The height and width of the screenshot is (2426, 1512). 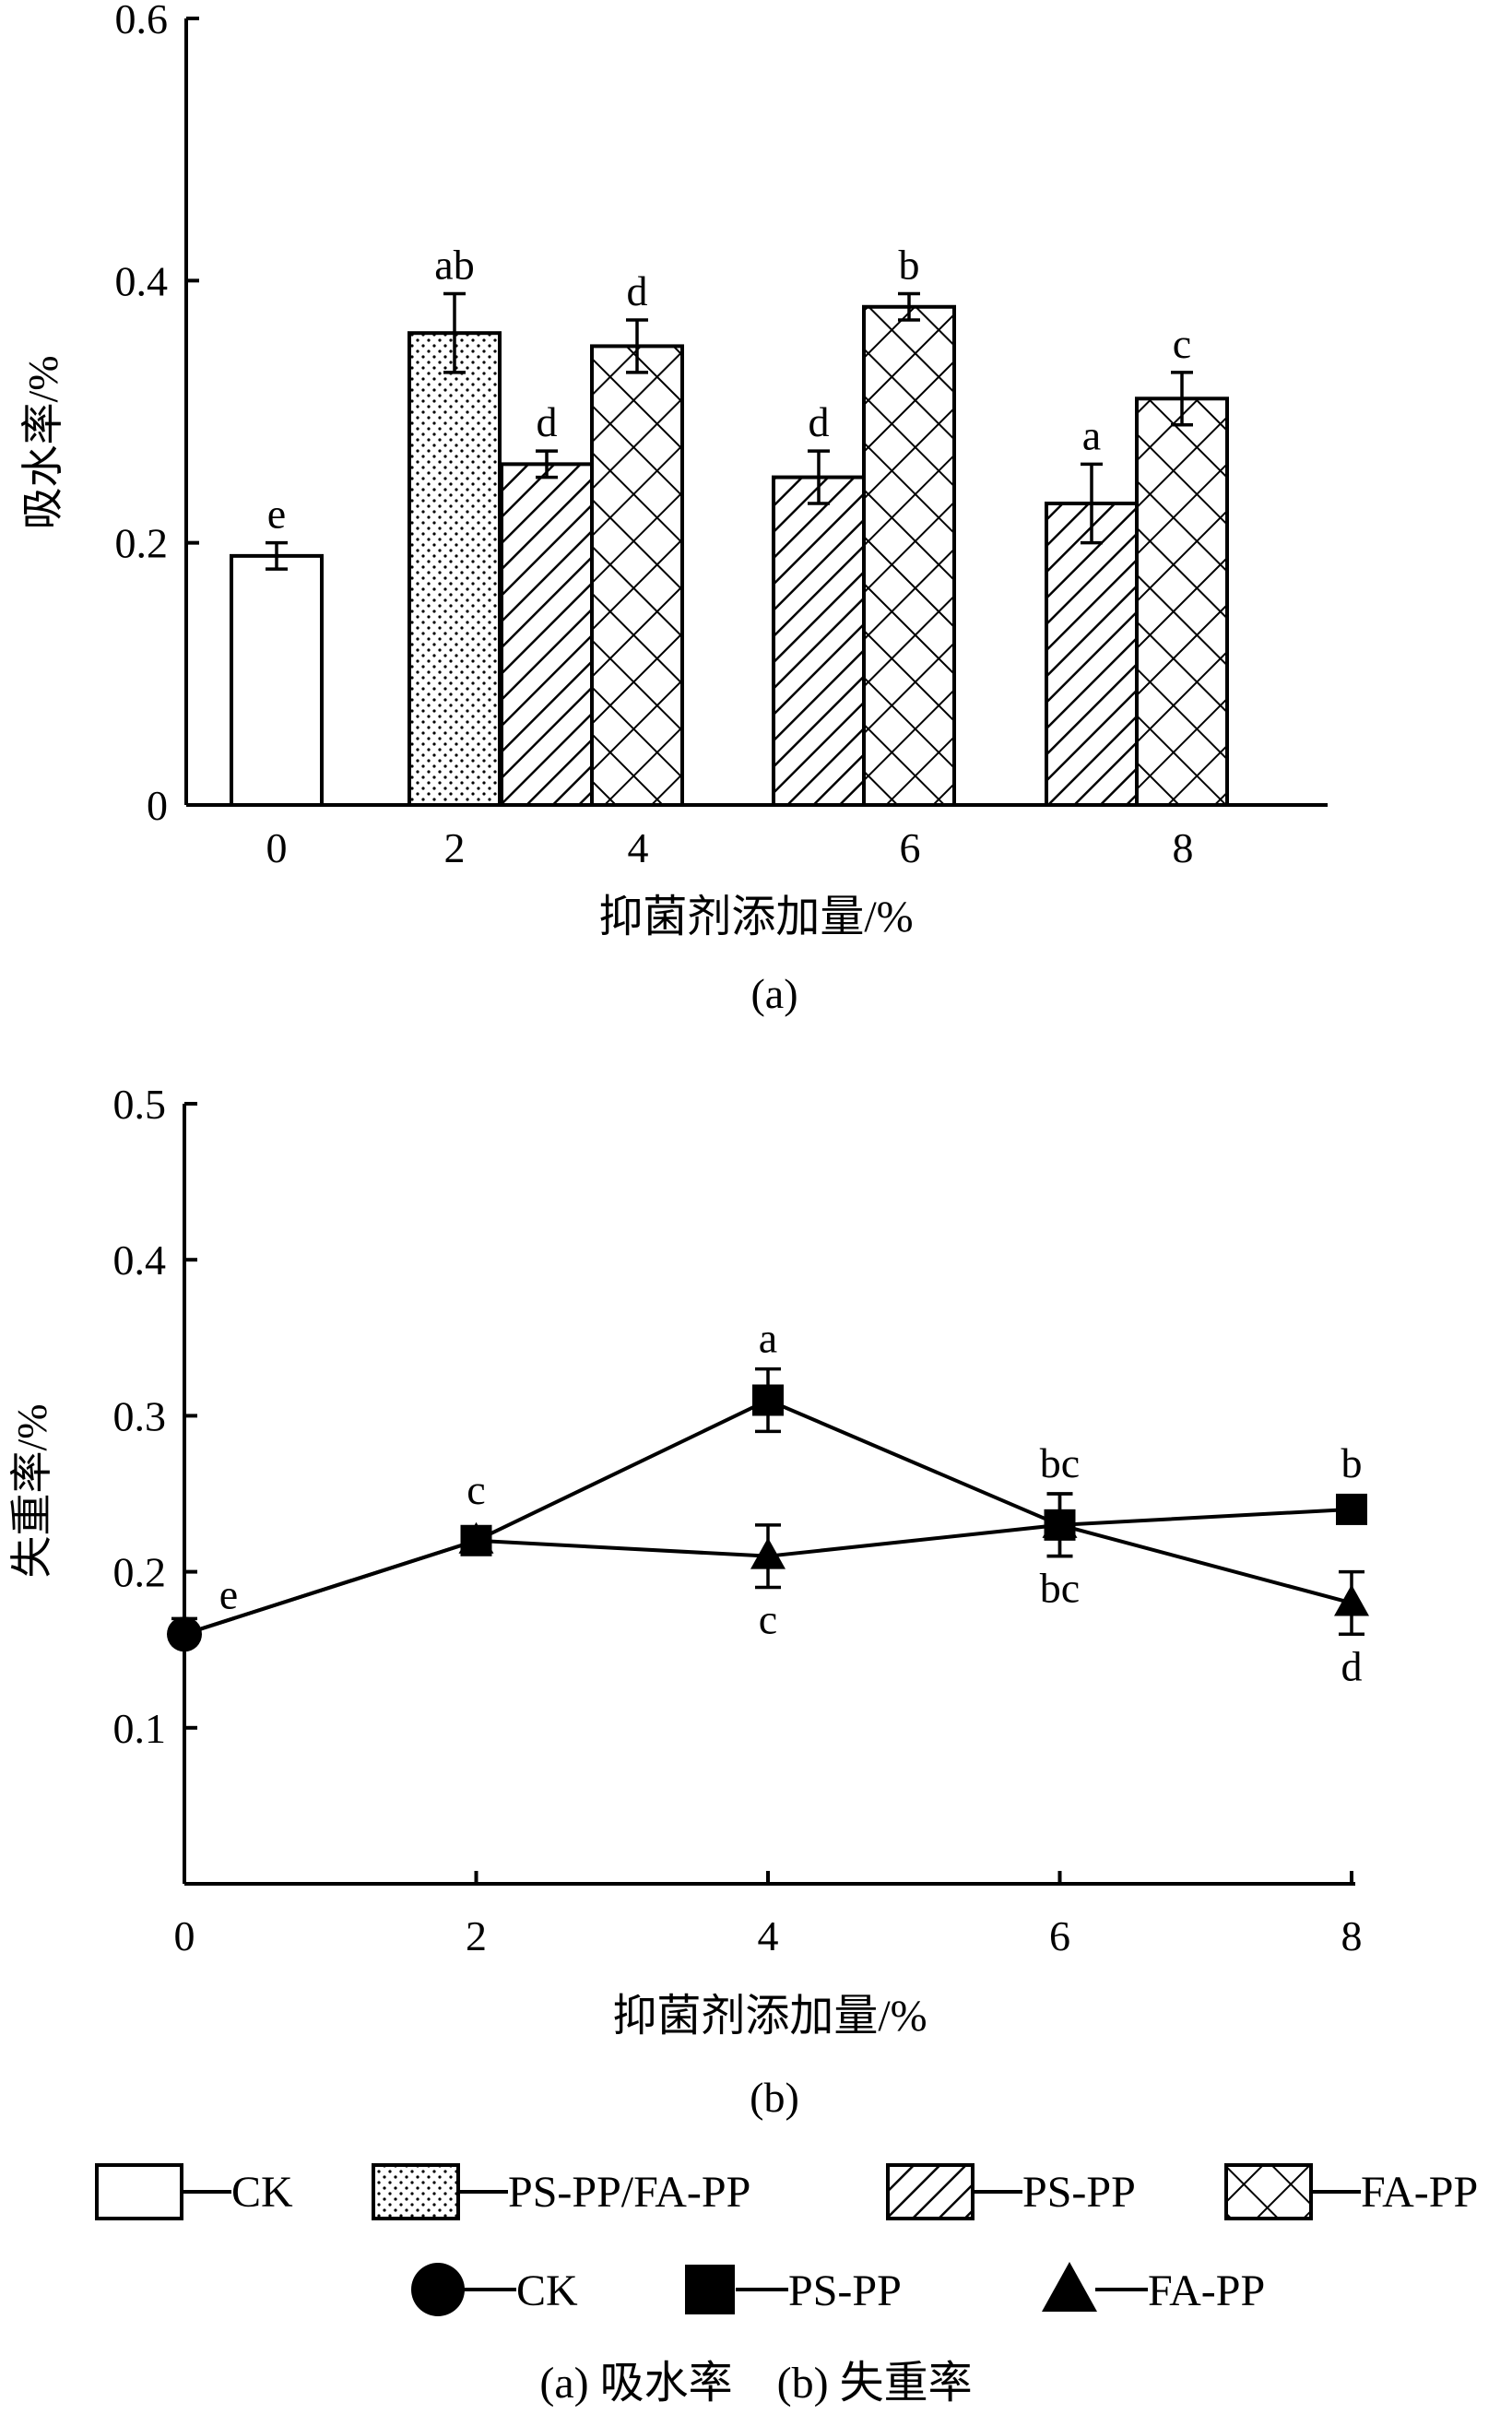 I want to click on panel-b-x-tick-label: 2, so click(x=476, y=1935).